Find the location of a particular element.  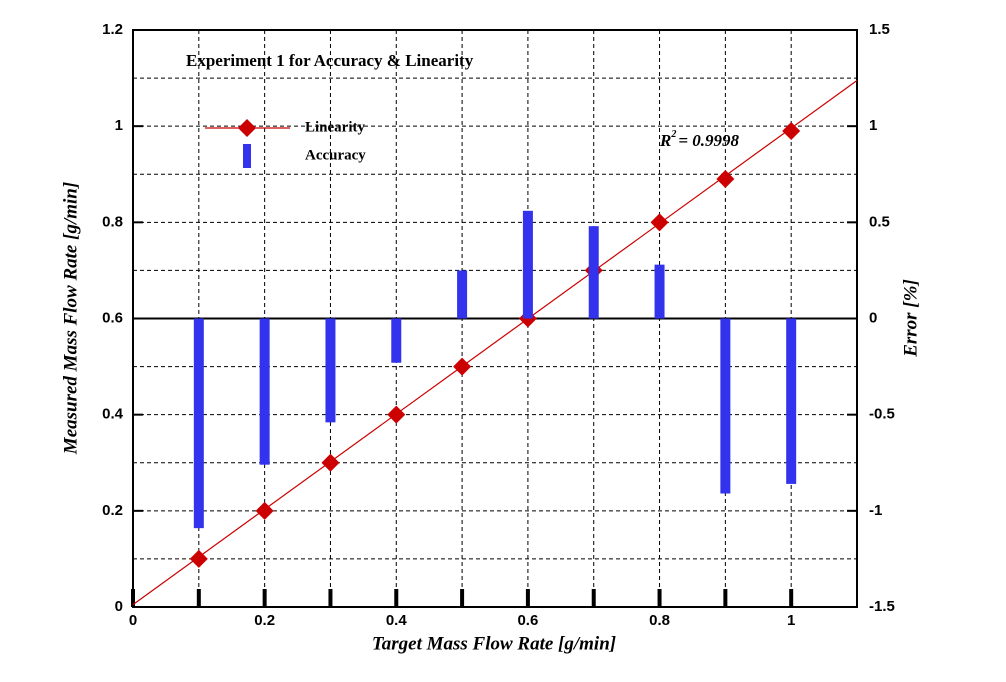

x-tick-label: 0.8 is located at coordinates (659, 620).